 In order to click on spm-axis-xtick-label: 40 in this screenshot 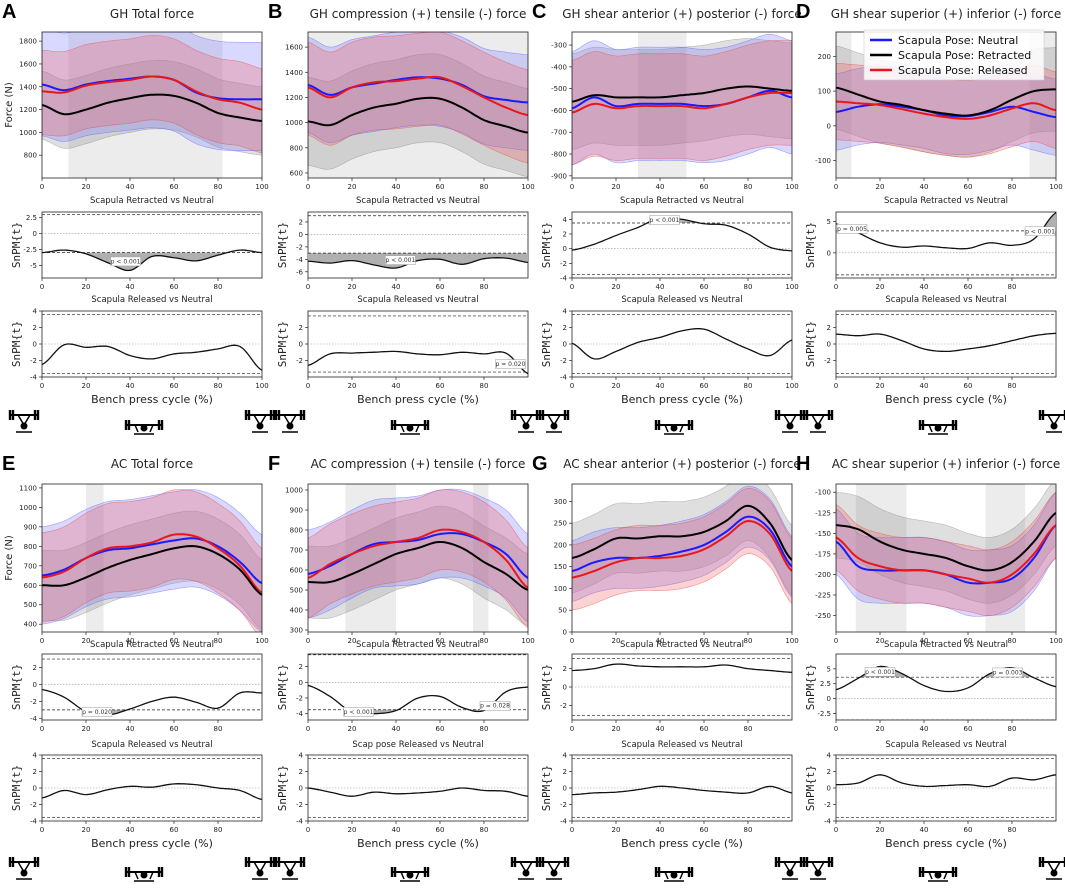, I will do `click(130, 729)`.